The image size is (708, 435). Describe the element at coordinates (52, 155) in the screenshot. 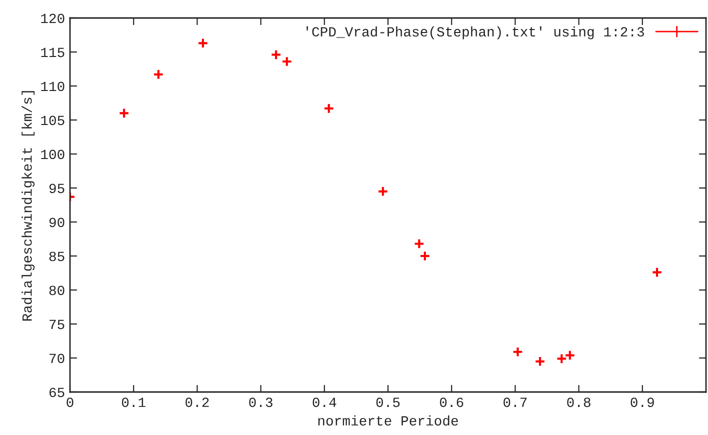

I see `y-tick-label: 100` at that location.